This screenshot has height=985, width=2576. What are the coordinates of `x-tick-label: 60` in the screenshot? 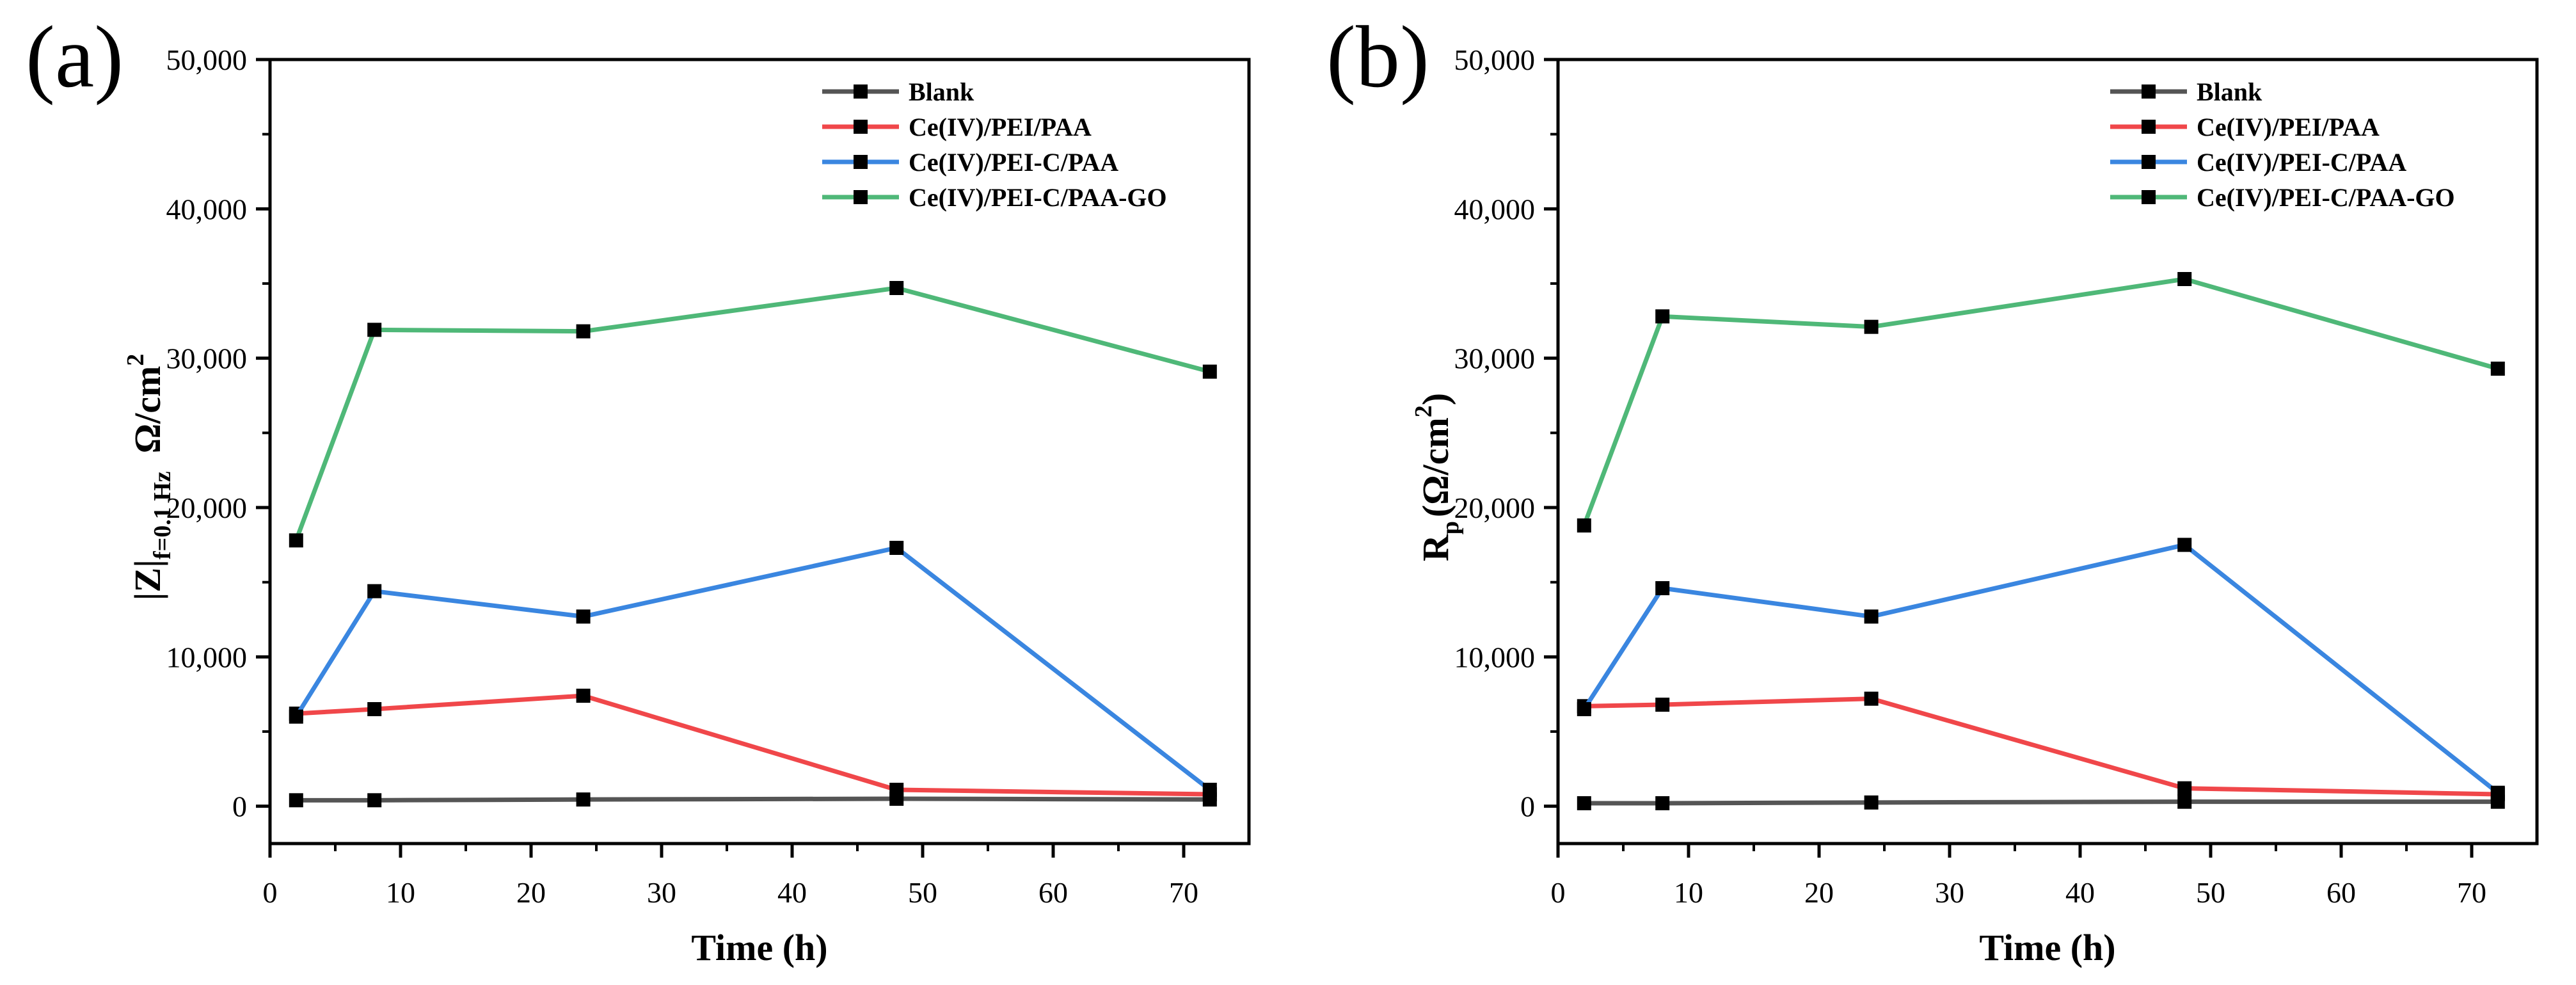 It's located at (1053, 892).